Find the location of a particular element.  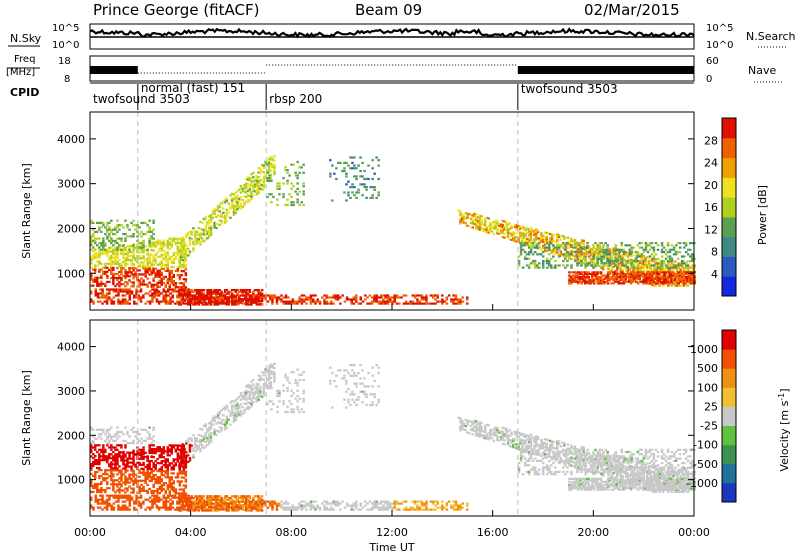

cpid-segment-label-1: normal (fast) 151 is located at coordinates (193, 88).